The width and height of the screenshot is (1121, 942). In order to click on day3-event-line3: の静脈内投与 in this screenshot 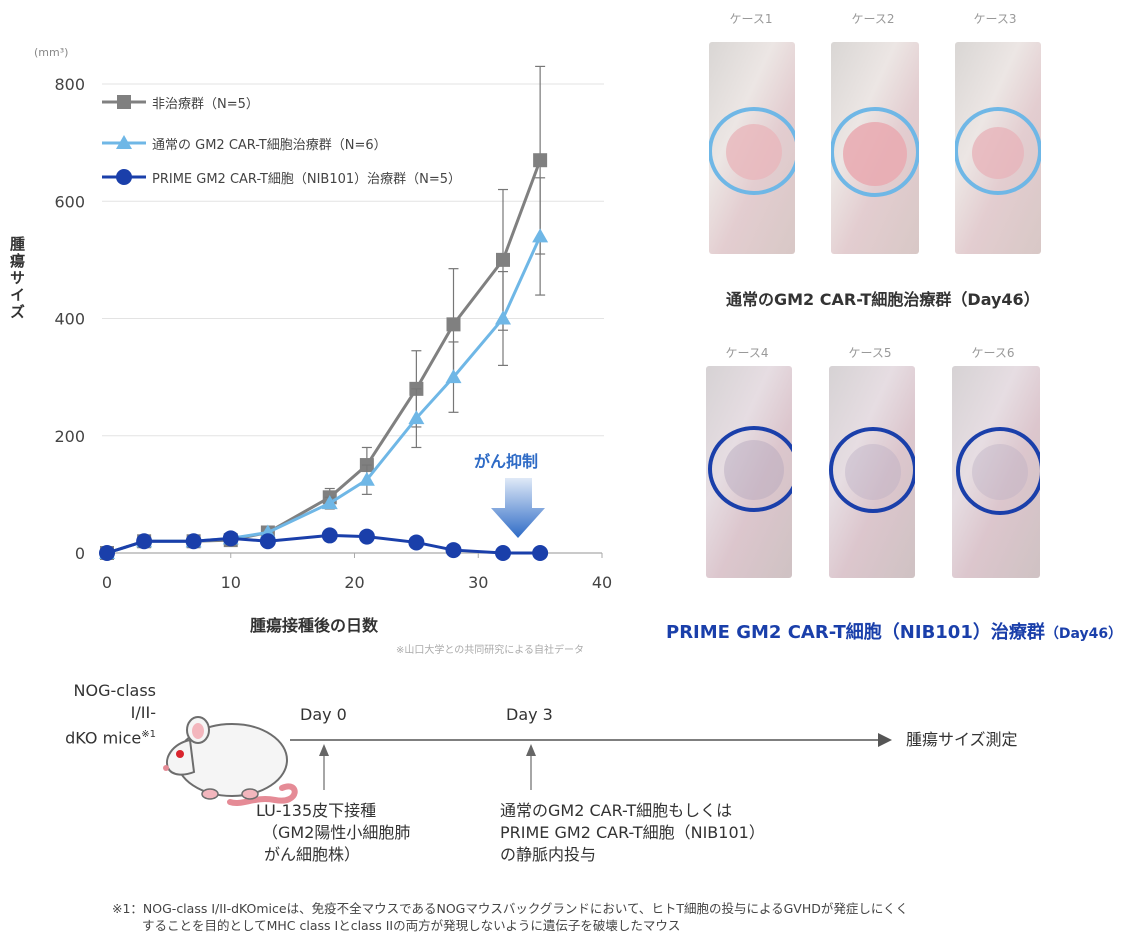, I will do `click(548, 854)`.